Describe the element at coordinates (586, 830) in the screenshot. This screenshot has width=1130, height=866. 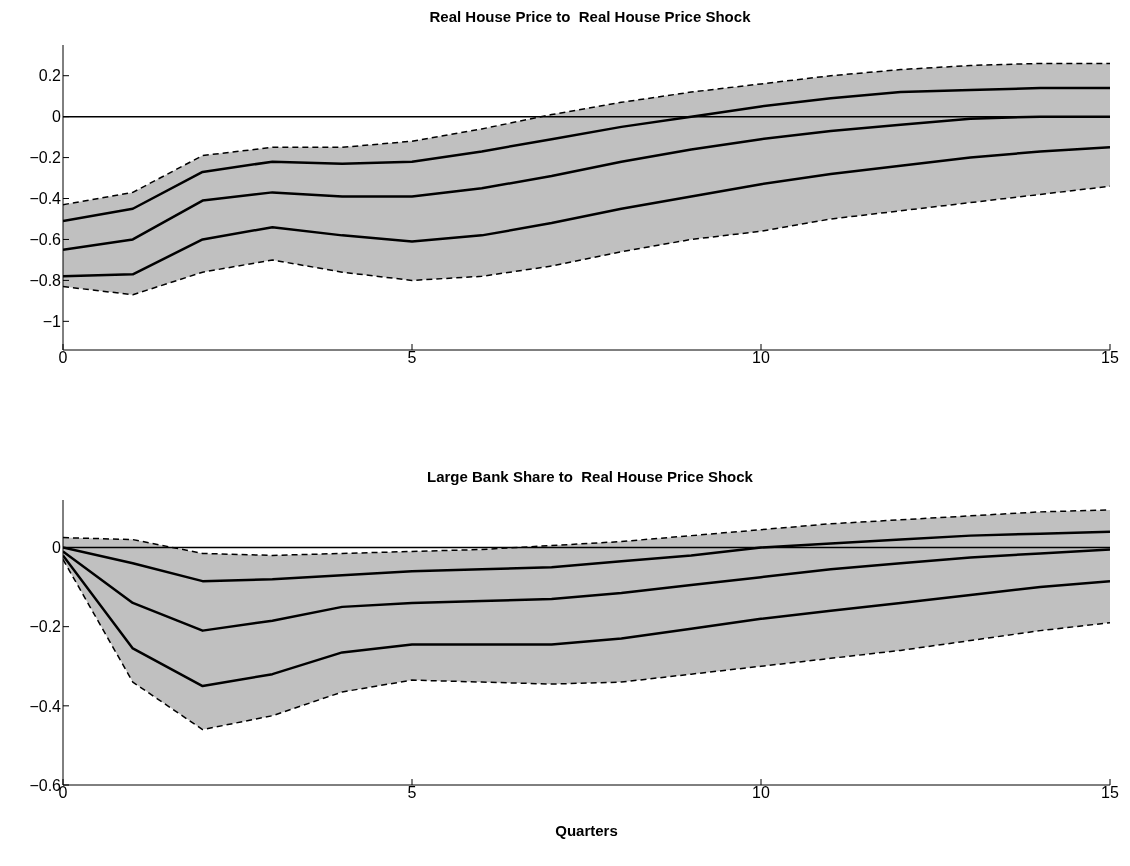
I see `x-axis-title: Quarters` at that location.